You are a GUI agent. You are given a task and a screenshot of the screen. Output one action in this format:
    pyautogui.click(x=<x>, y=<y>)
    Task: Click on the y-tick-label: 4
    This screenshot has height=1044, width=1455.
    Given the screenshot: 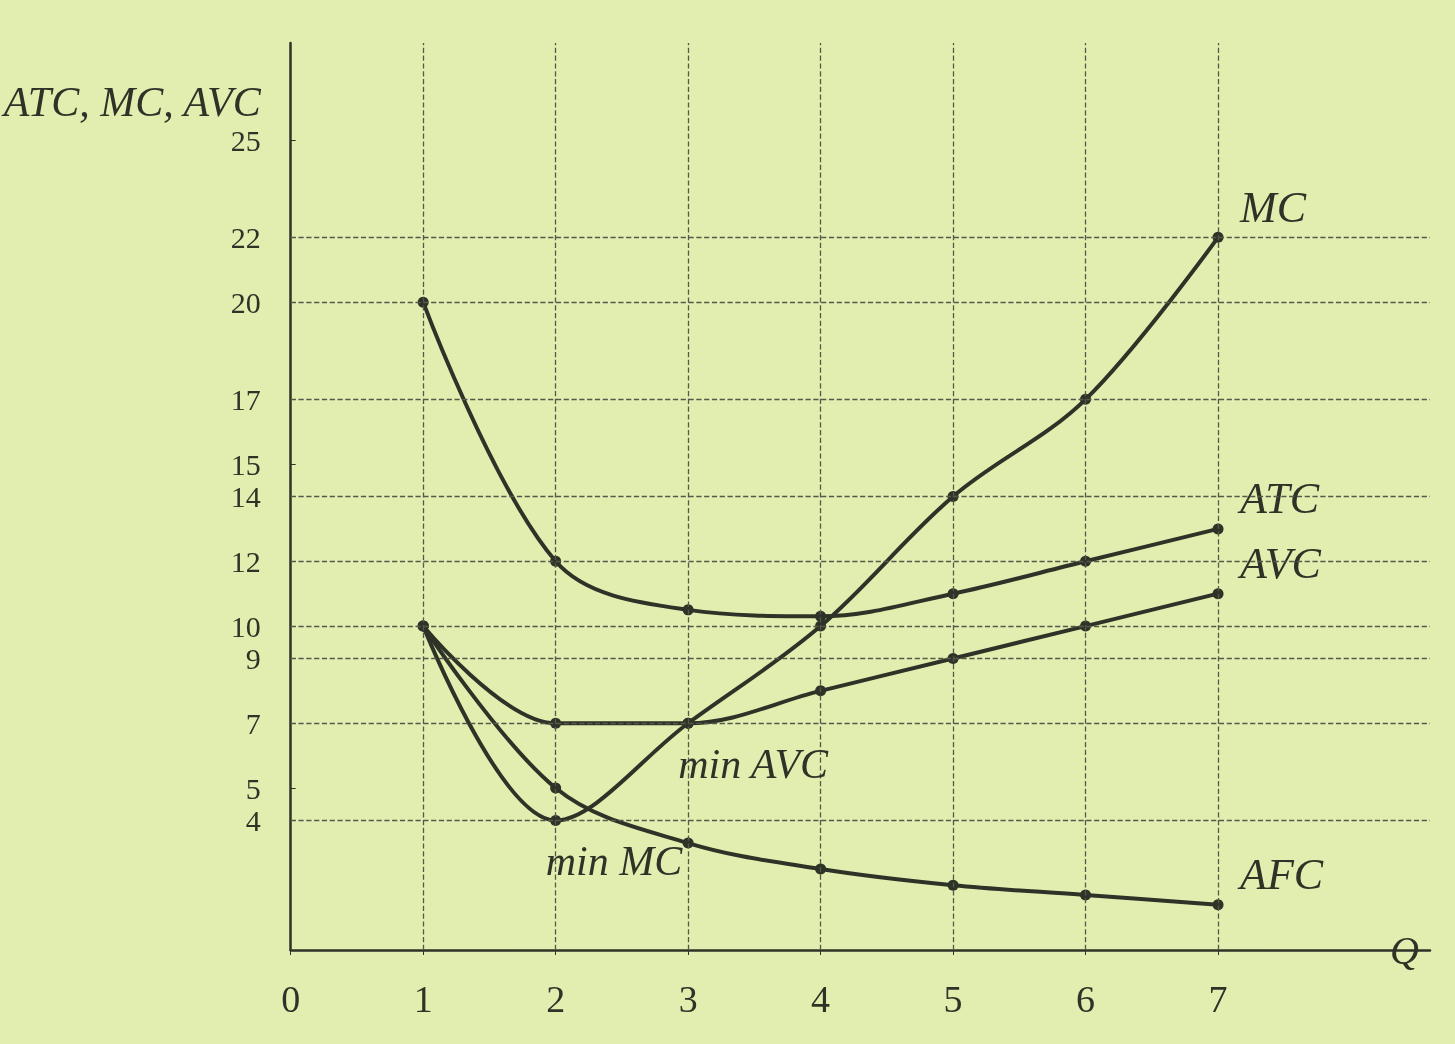 What is the action you would take?
    pyautogui.click(x=253, y=820)
    